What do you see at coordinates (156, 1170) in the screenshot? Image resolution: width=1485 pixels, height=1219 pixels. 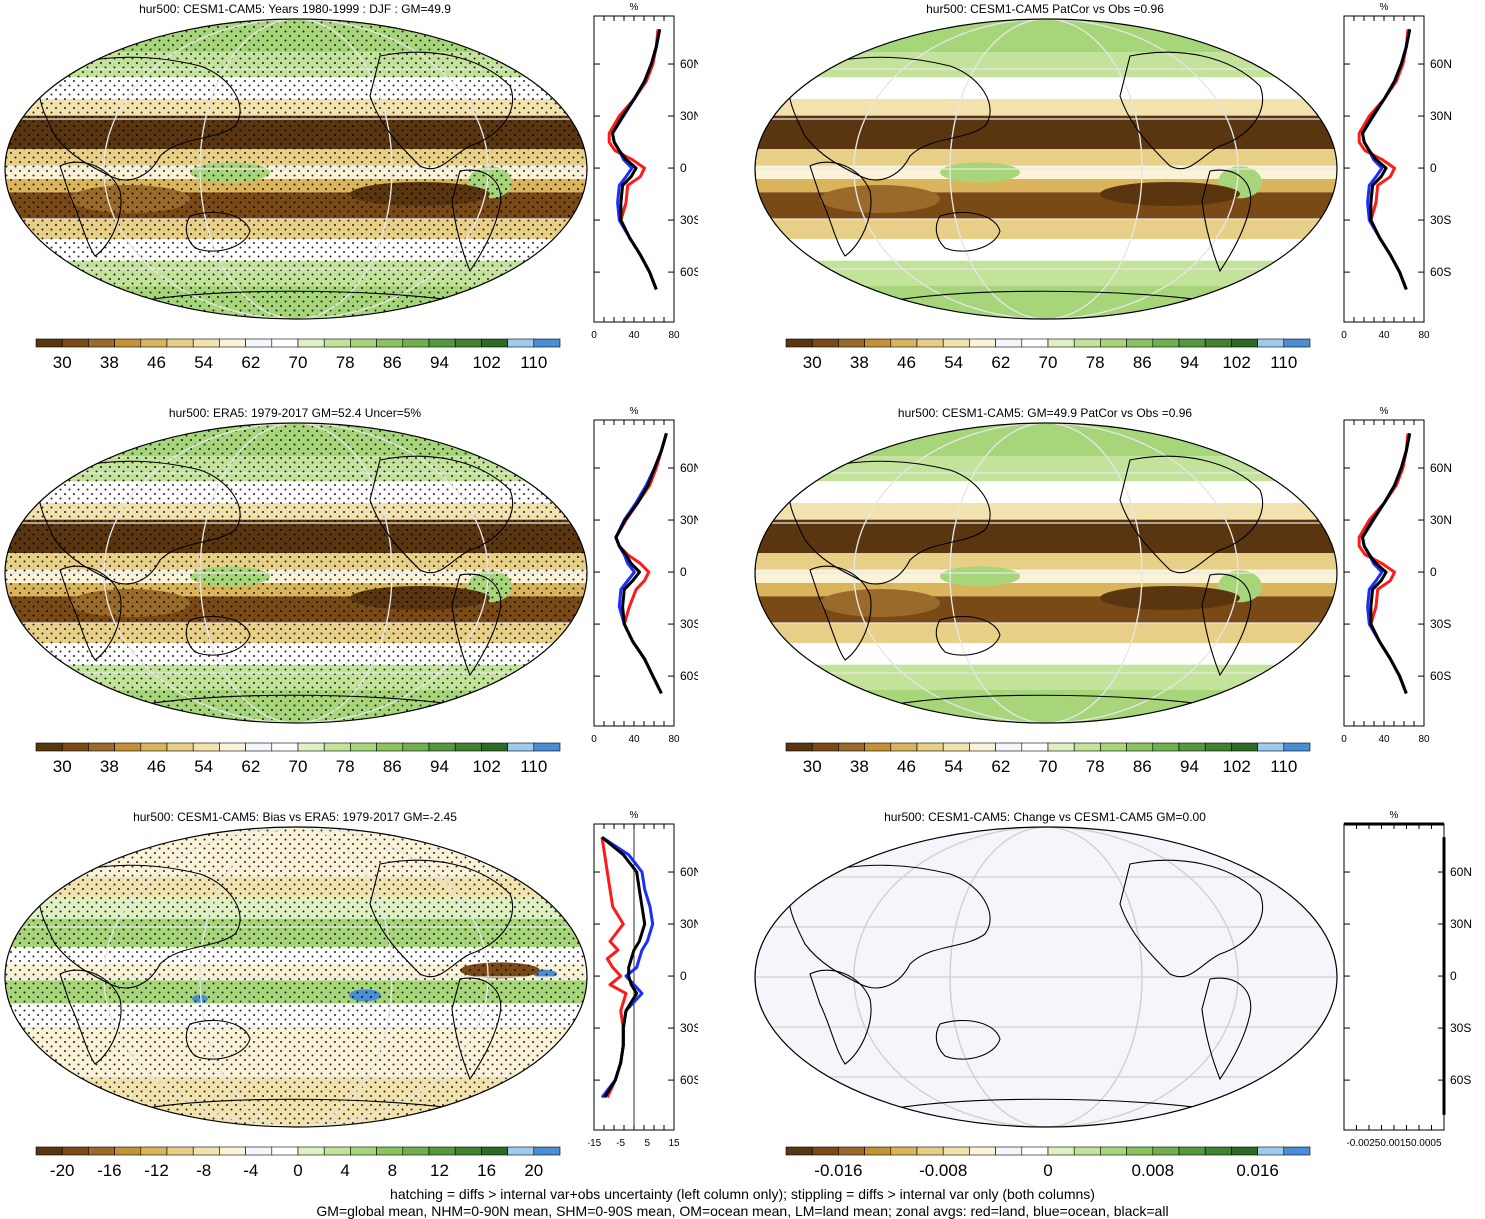 I see `colorbar-label: -12` at bounding box center [156, 1170].